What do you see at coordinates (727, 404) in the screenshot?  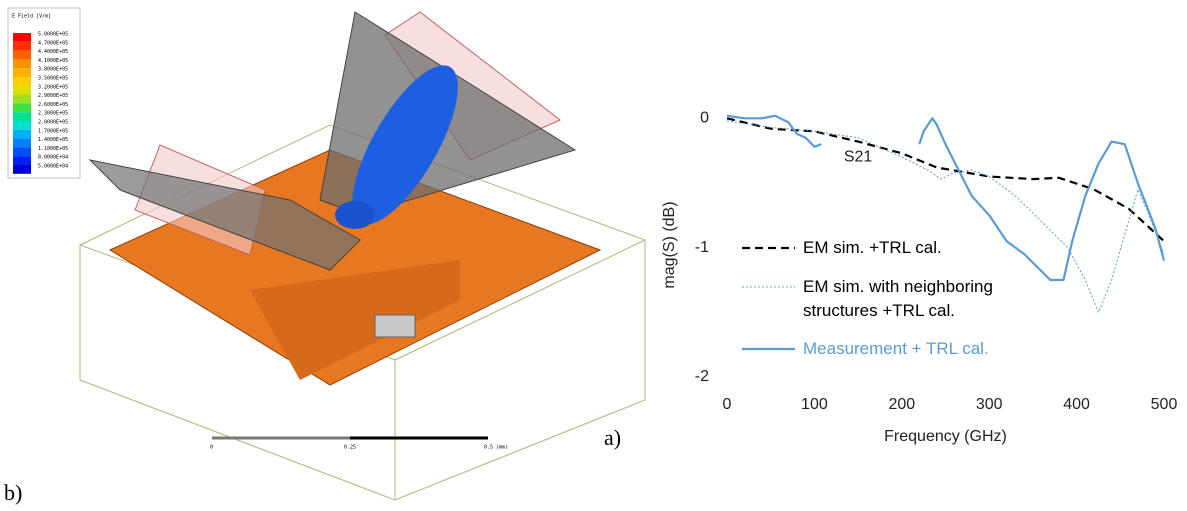 I see `x-tick-label: 0` at bounding box center [727, 404].